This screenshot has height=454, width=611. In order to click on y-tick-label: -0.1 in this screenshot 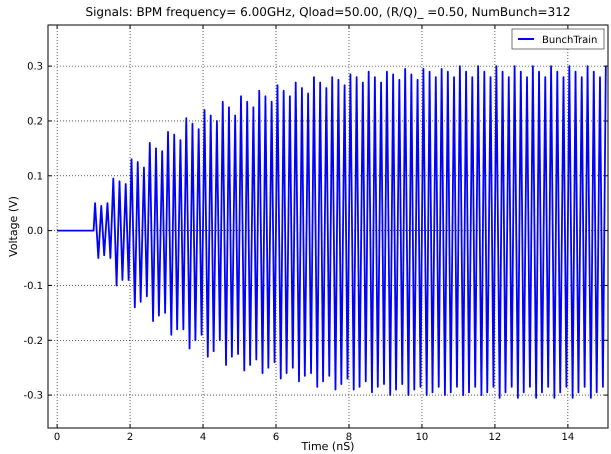, I will do `click(33, 286)`.